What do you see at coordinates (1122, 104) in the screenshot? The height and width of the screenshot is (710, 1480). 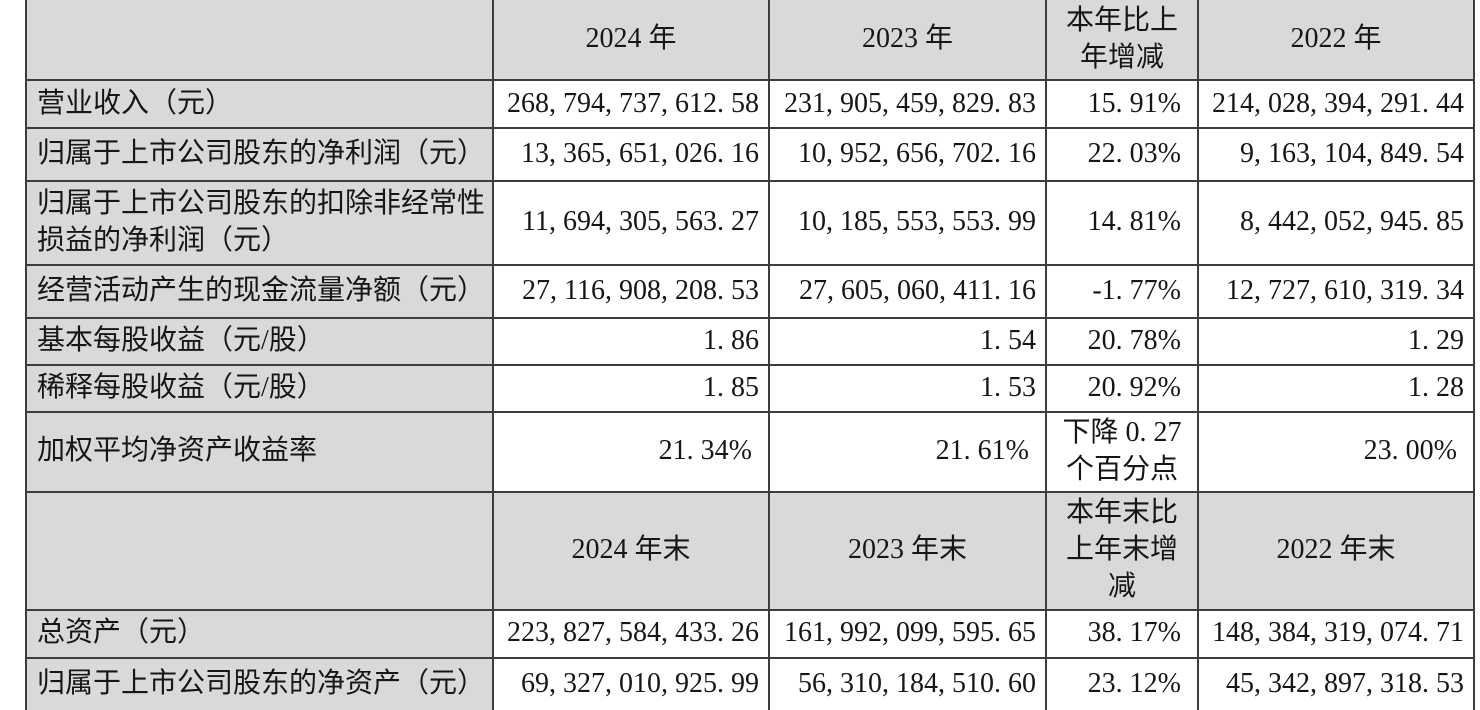 I see `value-yoy-change: 15. 91%` at bounding box center [1122, 104].